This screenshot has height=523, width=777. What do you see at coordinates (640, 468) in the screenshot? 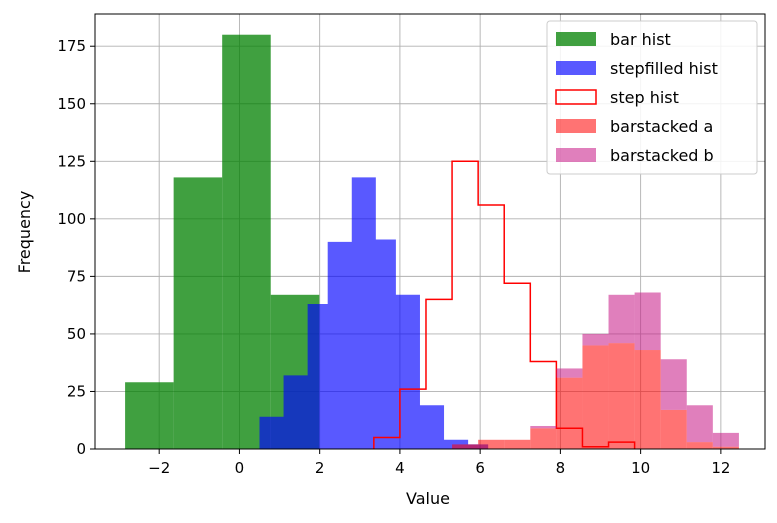
I see `x-tick-label: 10` at bounding box center [640, 468].